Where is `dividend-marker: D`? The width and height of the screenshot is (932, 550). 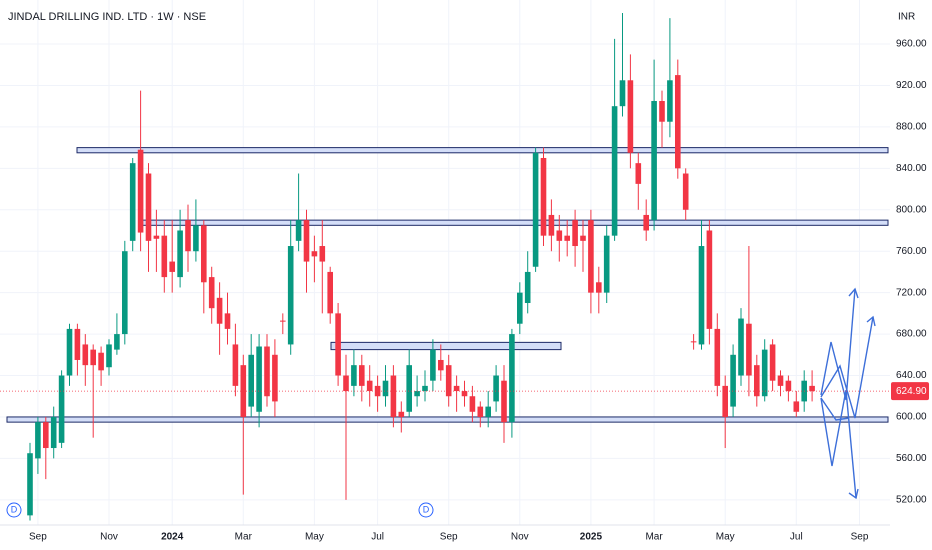
dividend-marker: D is located at coordinates (14, 510).